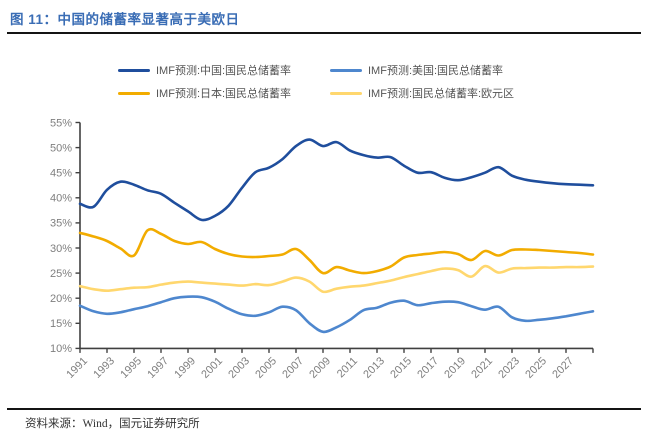 The image size is (646, 441). I want to click on legend-label-us: IMF预测:美国:国民总储蓄率, so click(436, 71).